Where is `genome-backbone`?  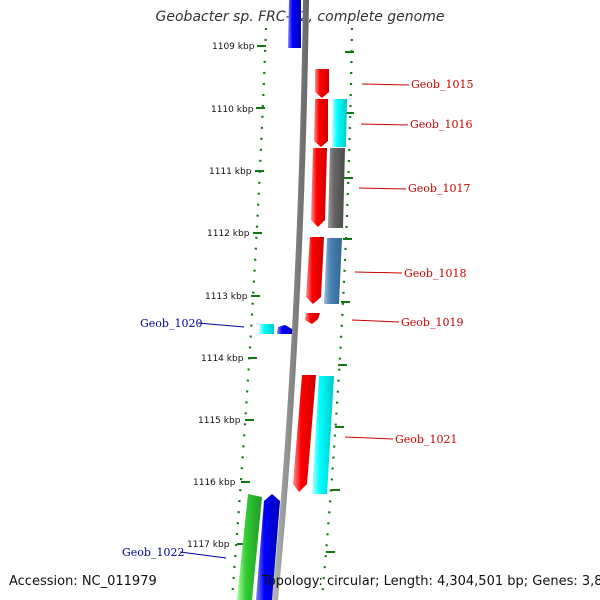
genome-backbone is located at coordinates (290, 300).